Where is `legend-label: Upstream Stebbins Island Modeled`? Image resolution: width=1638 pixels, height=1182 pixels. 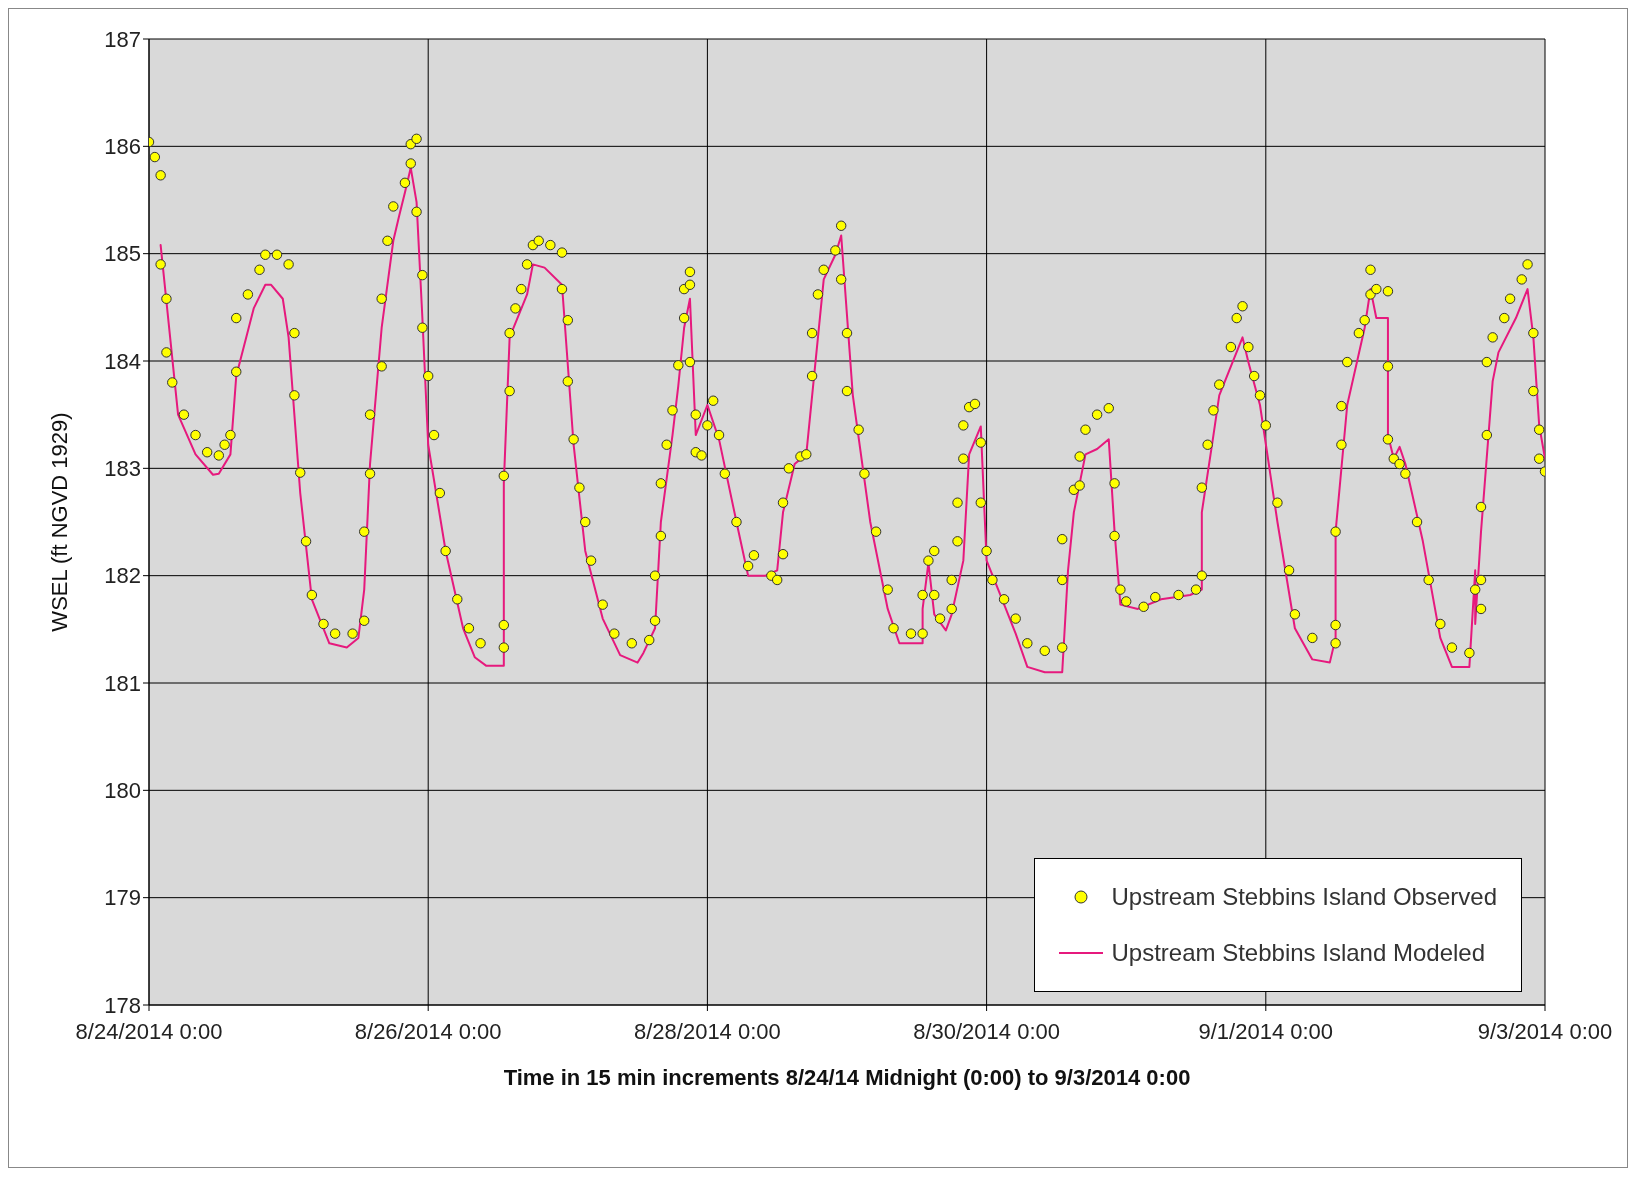 legend-label: Upstream Stebbins Island Modeled is located at coordinates (1298, 953).